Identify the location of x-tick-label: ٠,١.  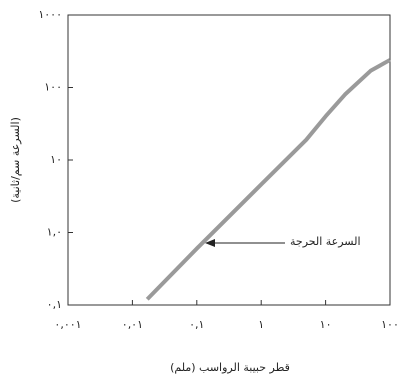
(196, 324).